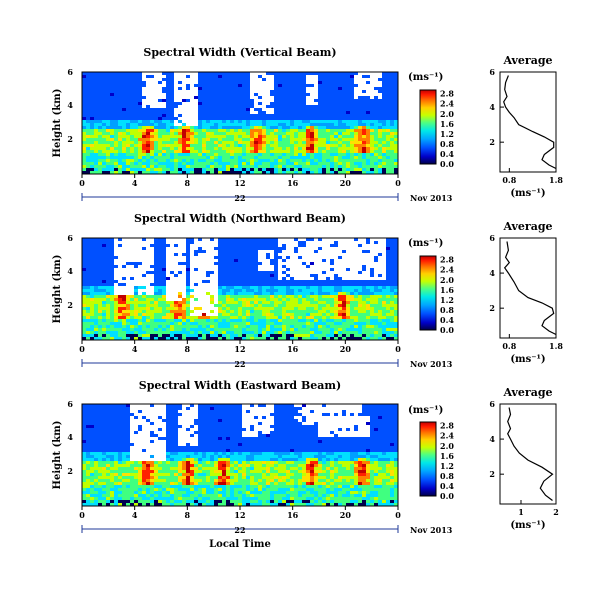 The height and width of the screenshot is (598, 613). I want to click on colorbar-tick-label: 0.0, so click(447, 164).